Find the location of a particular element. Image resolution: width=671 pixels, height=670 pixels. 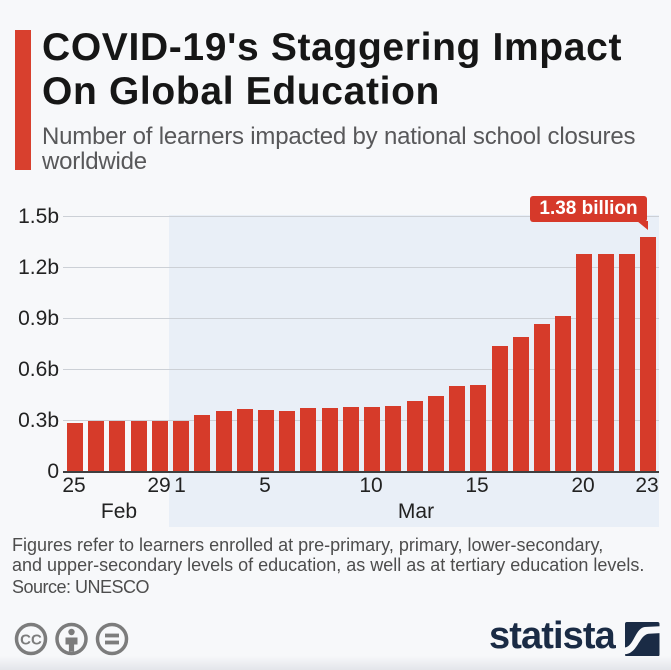

svg-text: CC is located at coordinates (31, 640).